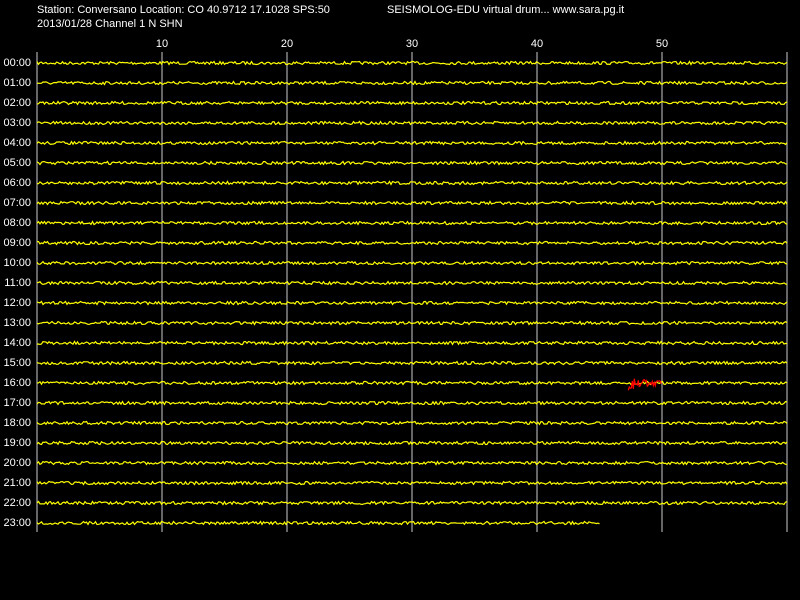  I want to click on x-tick-label: 10, so click(162, 44).